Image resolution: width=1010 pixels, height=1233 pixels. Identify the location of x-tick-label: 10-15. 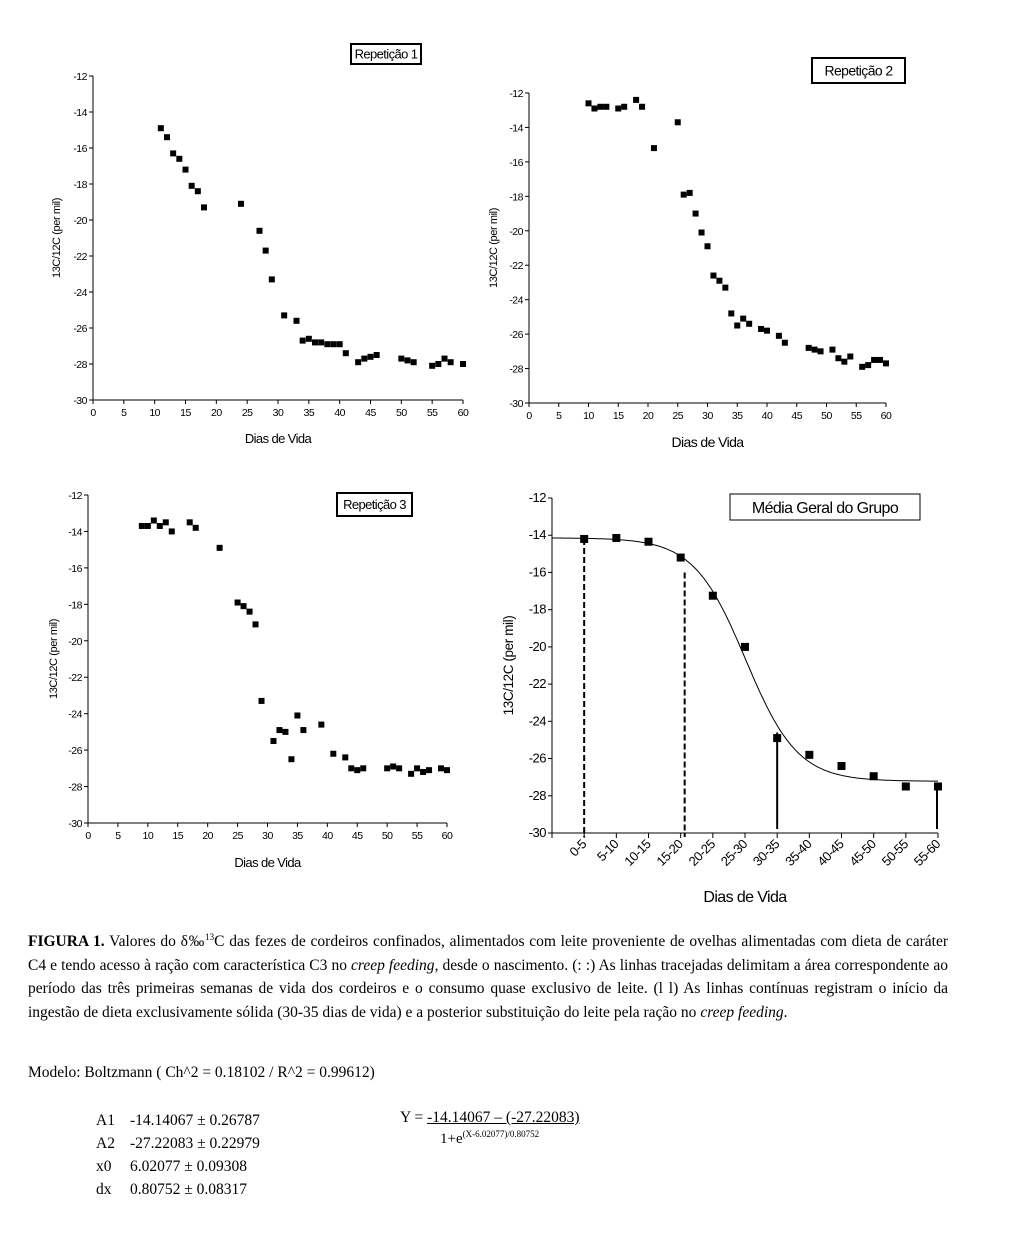
(637, 852).